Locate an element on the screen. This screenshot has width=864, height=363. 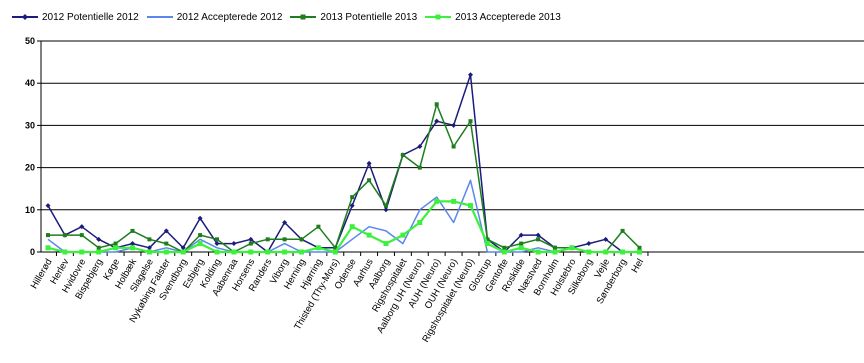
x-tick-label: Hillerød is located at coordinates (42, 274).